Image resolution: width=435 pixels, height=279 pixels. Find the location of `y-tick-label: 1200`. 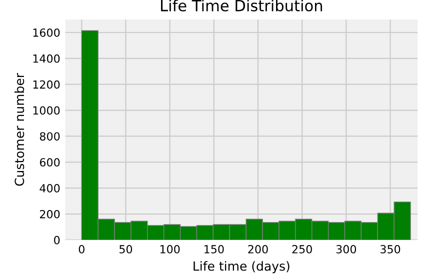

y-tick-label: 1200 is located at coordinates (46, 84).